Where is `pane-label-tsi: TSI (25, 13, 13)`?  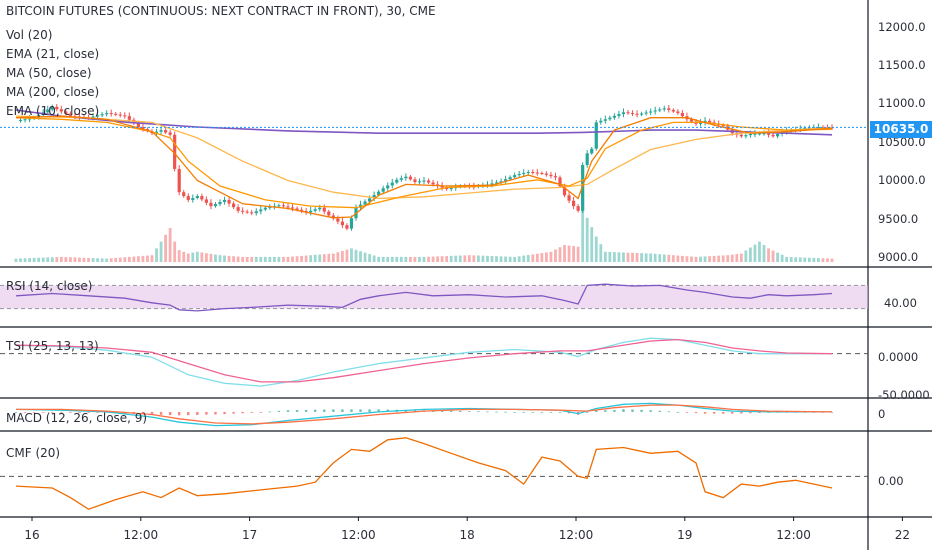
pane-label-tsi: TSI (25, 13, 13) is located at coordinates (52, 346).